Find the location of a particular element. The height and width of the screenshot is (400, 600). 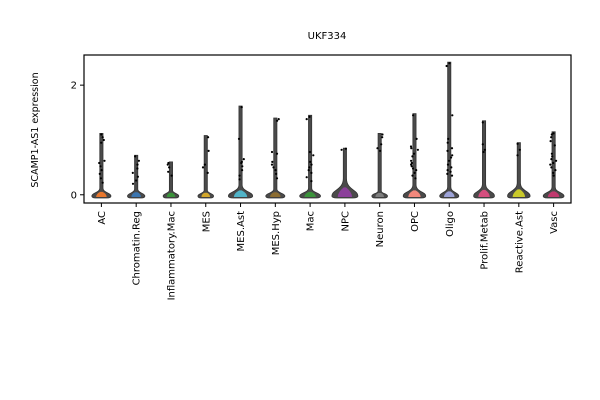

x-tick-label: Reactive.Ast is located at coordinates (519, 242).